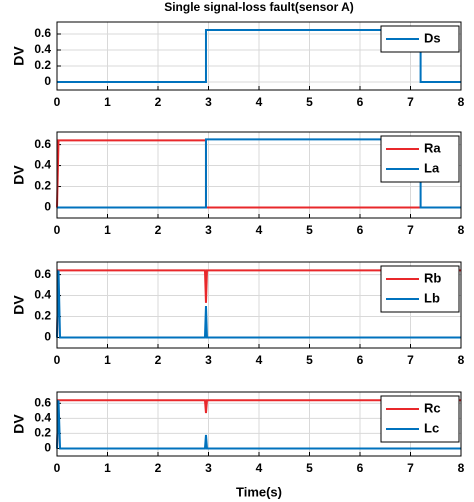  Describe the element at coordinates (432, 277) in the screenshot. I see `legend-label: Rb` at that location.